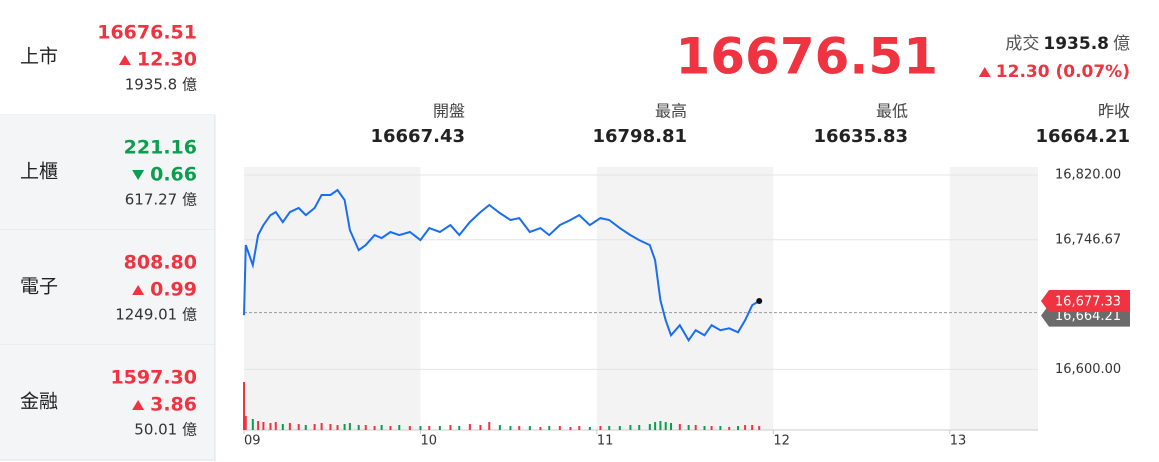 This screenshot has height=462, width=1159. Describe the element at coordinates (1082, 136) in the screenshot. I see `ohlc-value: 16664.21` at that location.